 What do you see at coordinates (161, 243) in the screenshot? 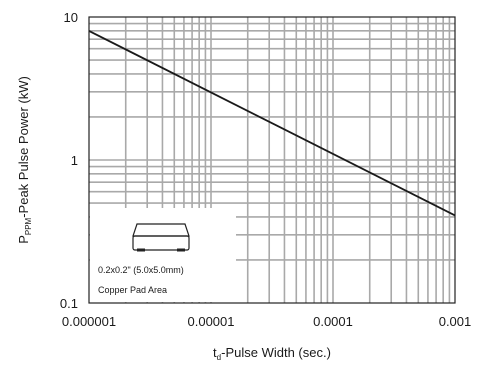
I see `pad-body-outline` at bounding box center [161, 243].